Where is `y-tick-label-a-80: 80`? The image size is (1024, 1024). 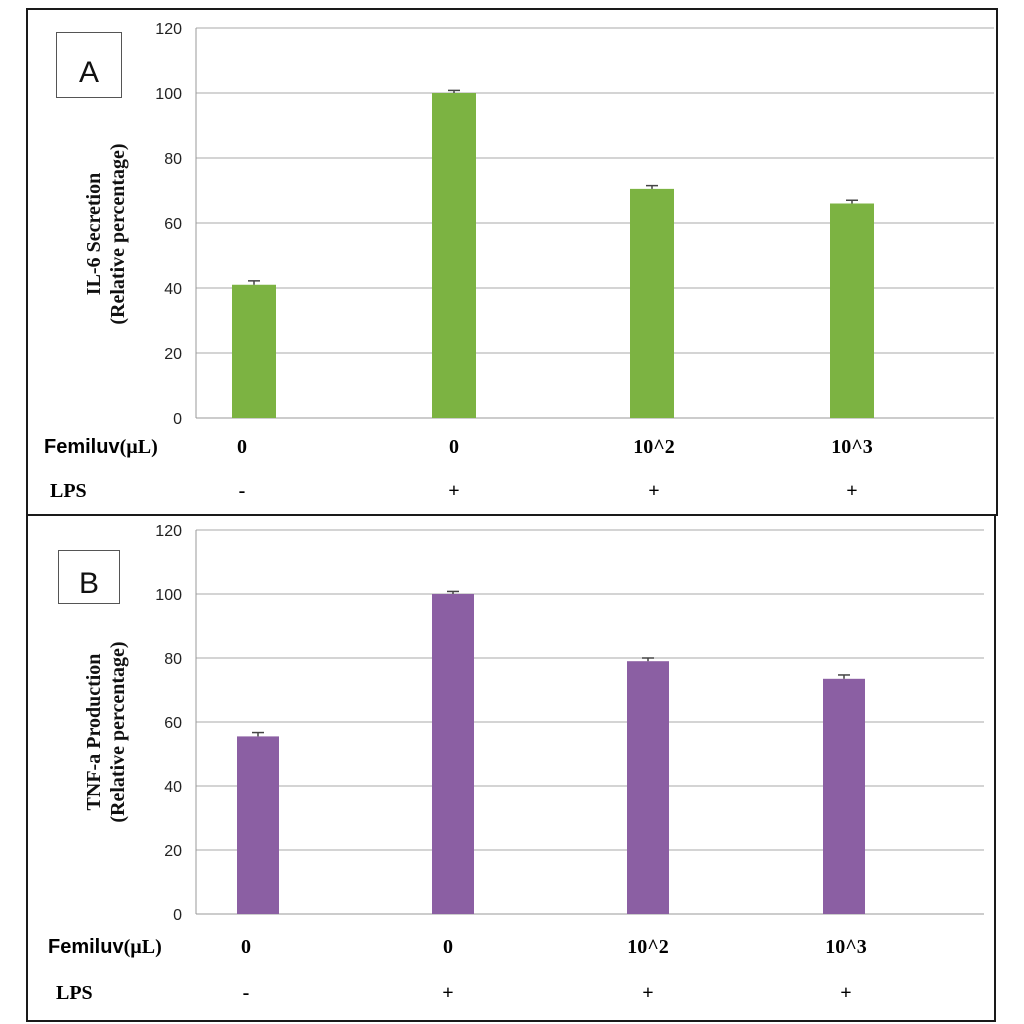 y-tick-label-a-80: 80 is located at coordinates (173, 159).